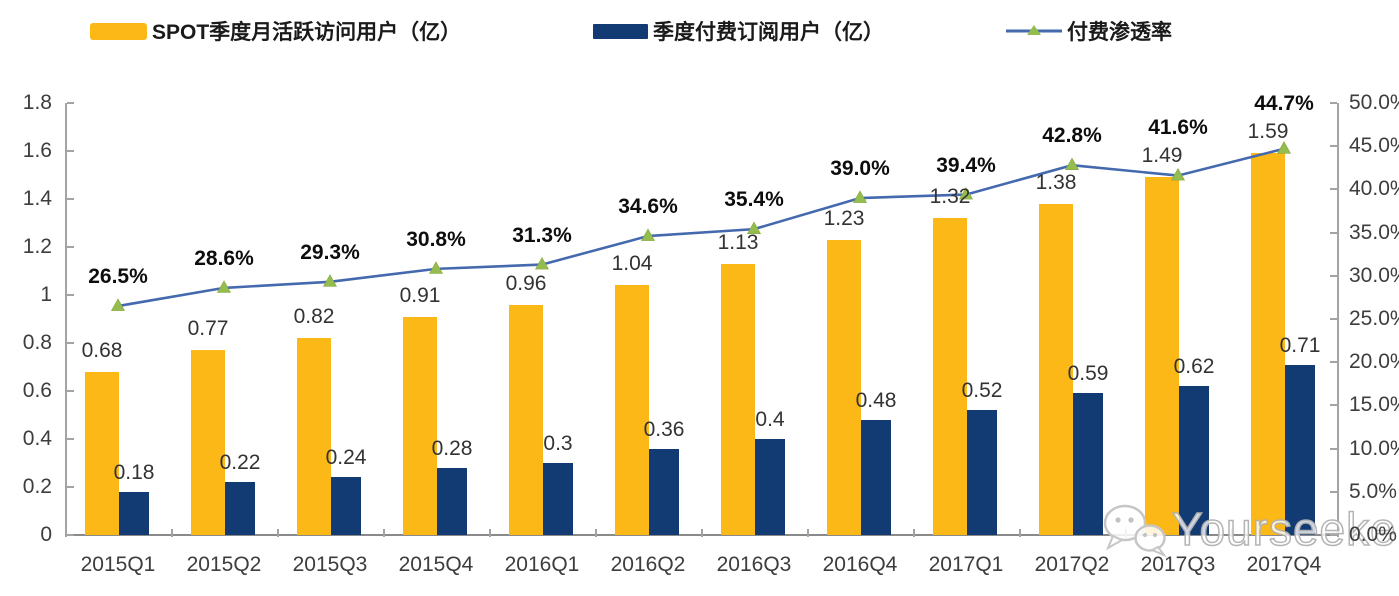  Describe the element at coordinates (1374, 102) in the screenshot. I see `right-axis-tick-label: 50.0%` at that location.